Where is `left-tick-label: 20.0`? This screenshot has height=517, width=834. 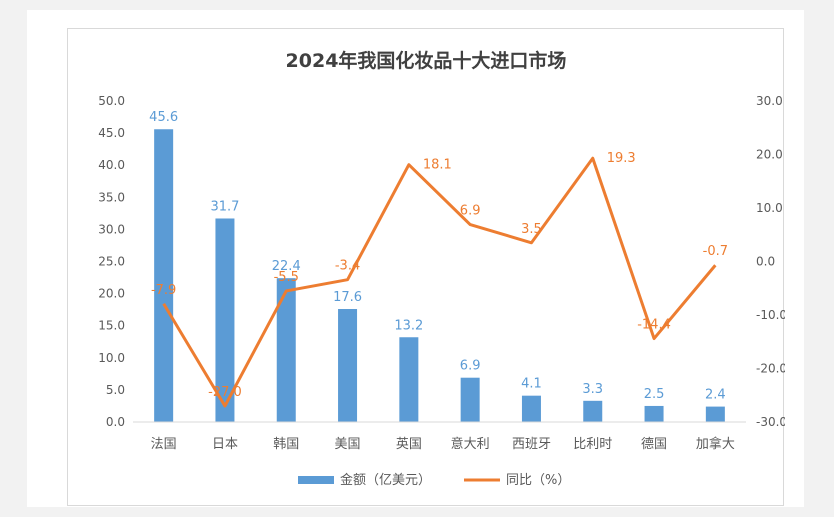
left-tick-label: 20.0 is located at coordinates (111, 294).